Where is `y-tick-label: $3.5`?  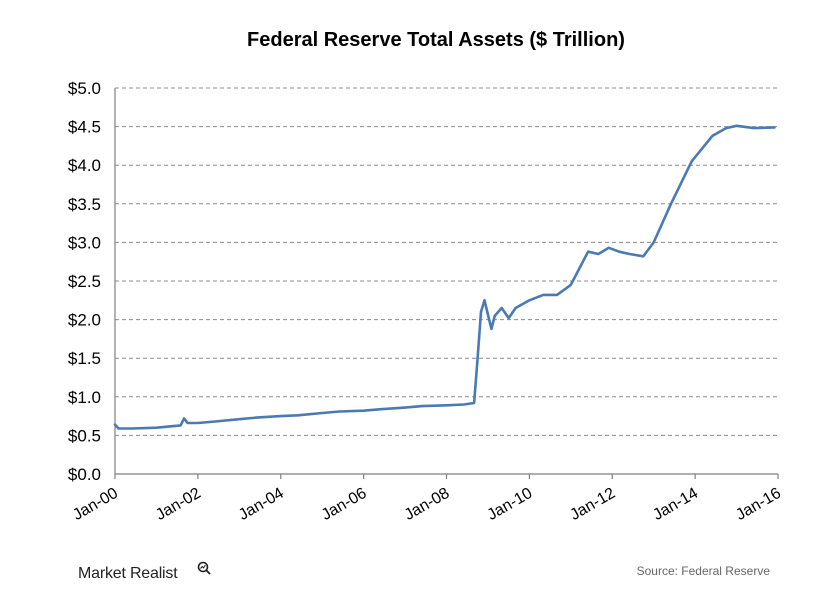 y-tick-label: $3.5 is located at coordinates (84, 204).